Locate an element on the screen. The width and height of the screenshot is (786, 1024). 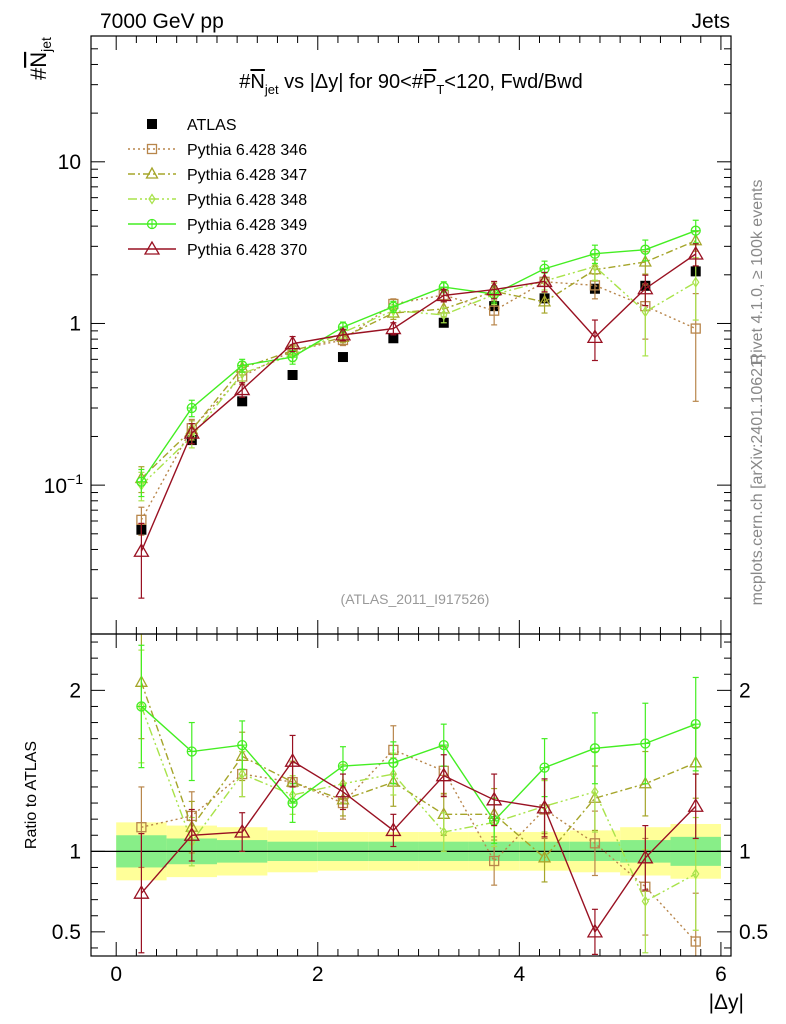
ratio-y-label: Ratio to ATLAS is located at coordinates (31, 795).